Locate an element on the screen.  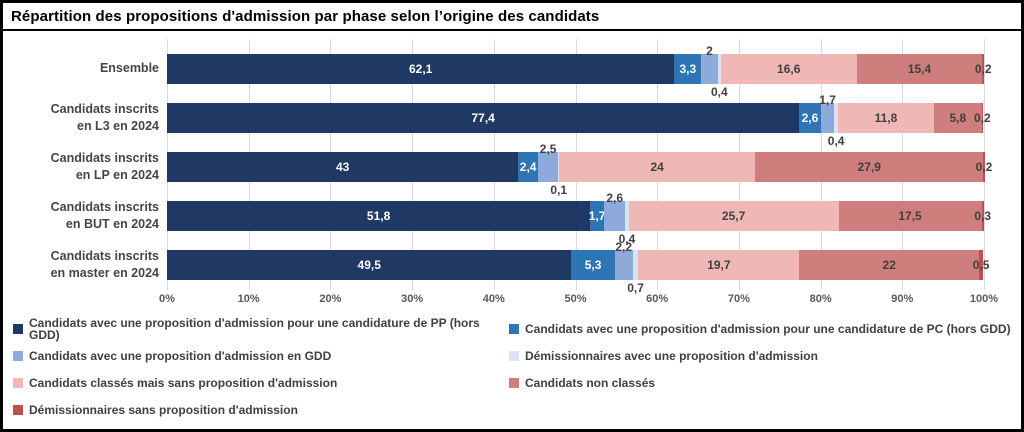
category-label: Candidats inscrits en master en 2024 is located at coordinates (104, 264).